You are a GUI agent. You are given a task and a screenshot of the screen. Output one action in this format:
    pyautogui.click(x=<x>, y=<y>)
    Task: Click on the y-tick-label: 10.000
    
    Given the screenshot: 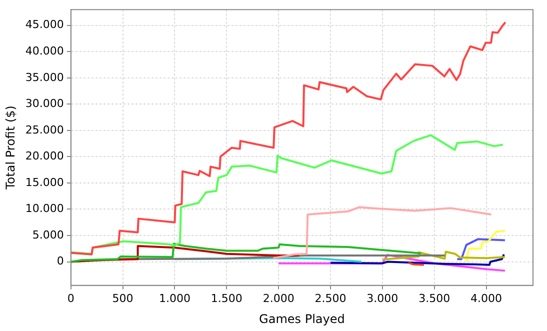 What is the action you would take?
    pyautogui.click(x=44, y=209)
    